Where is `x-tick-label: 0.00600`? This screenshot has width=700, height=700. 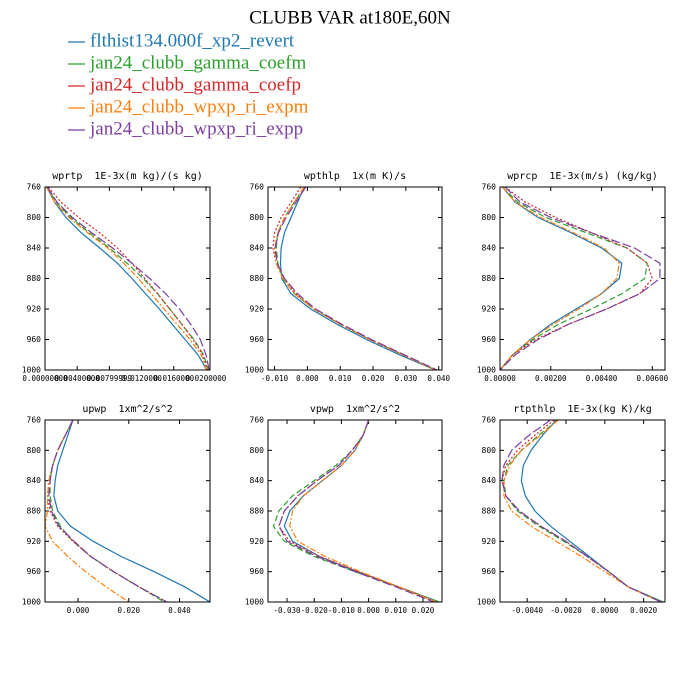 x-tick-label: 0.00600 is located at coordinates (653, 378).